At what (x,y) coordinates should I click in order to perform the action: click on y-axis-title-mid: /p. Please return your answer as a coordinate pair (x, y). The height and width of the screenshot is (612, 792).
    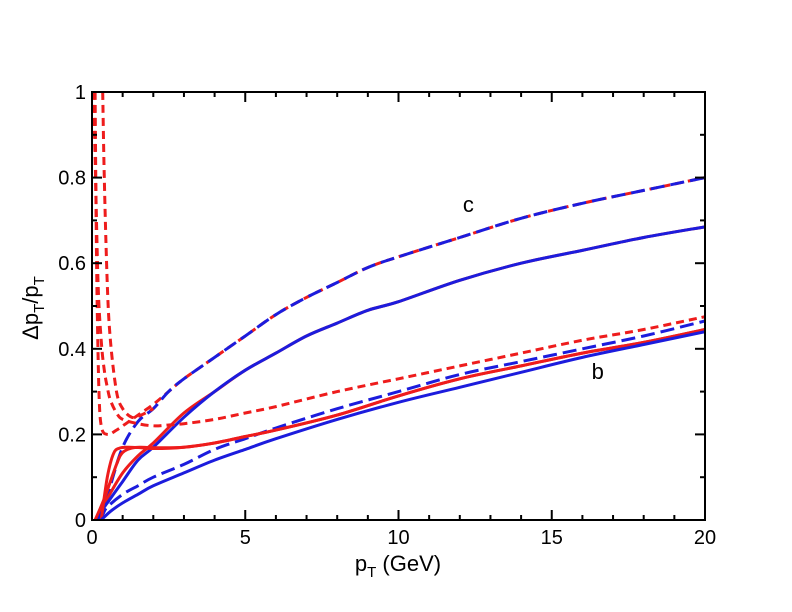
    Looking at the image, I should click on (30, 294).